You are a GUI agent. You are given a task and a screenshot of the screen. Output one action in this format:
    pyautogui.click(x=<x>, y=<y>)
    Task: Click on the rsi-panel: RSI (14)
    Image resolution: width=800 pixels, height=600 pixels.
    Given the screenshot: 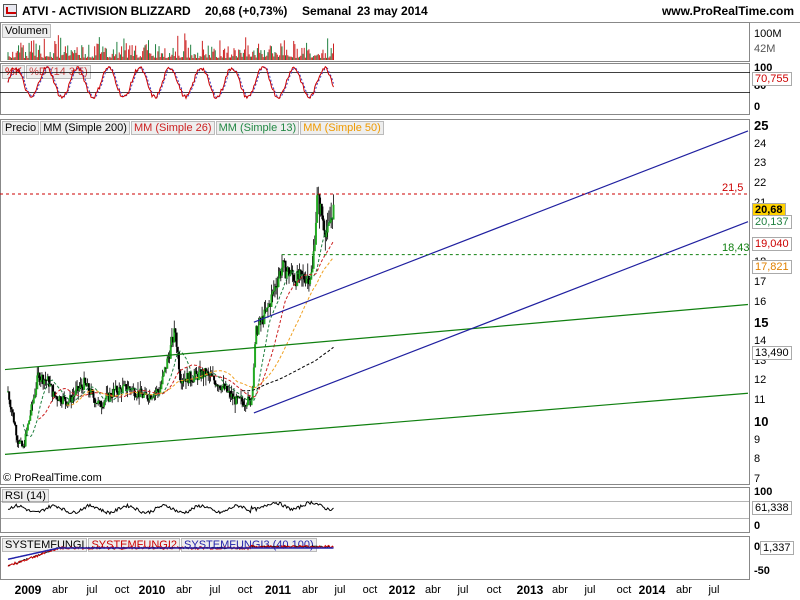 What is the action you would take?
    pyautogui.click(x=375, y=510)
    